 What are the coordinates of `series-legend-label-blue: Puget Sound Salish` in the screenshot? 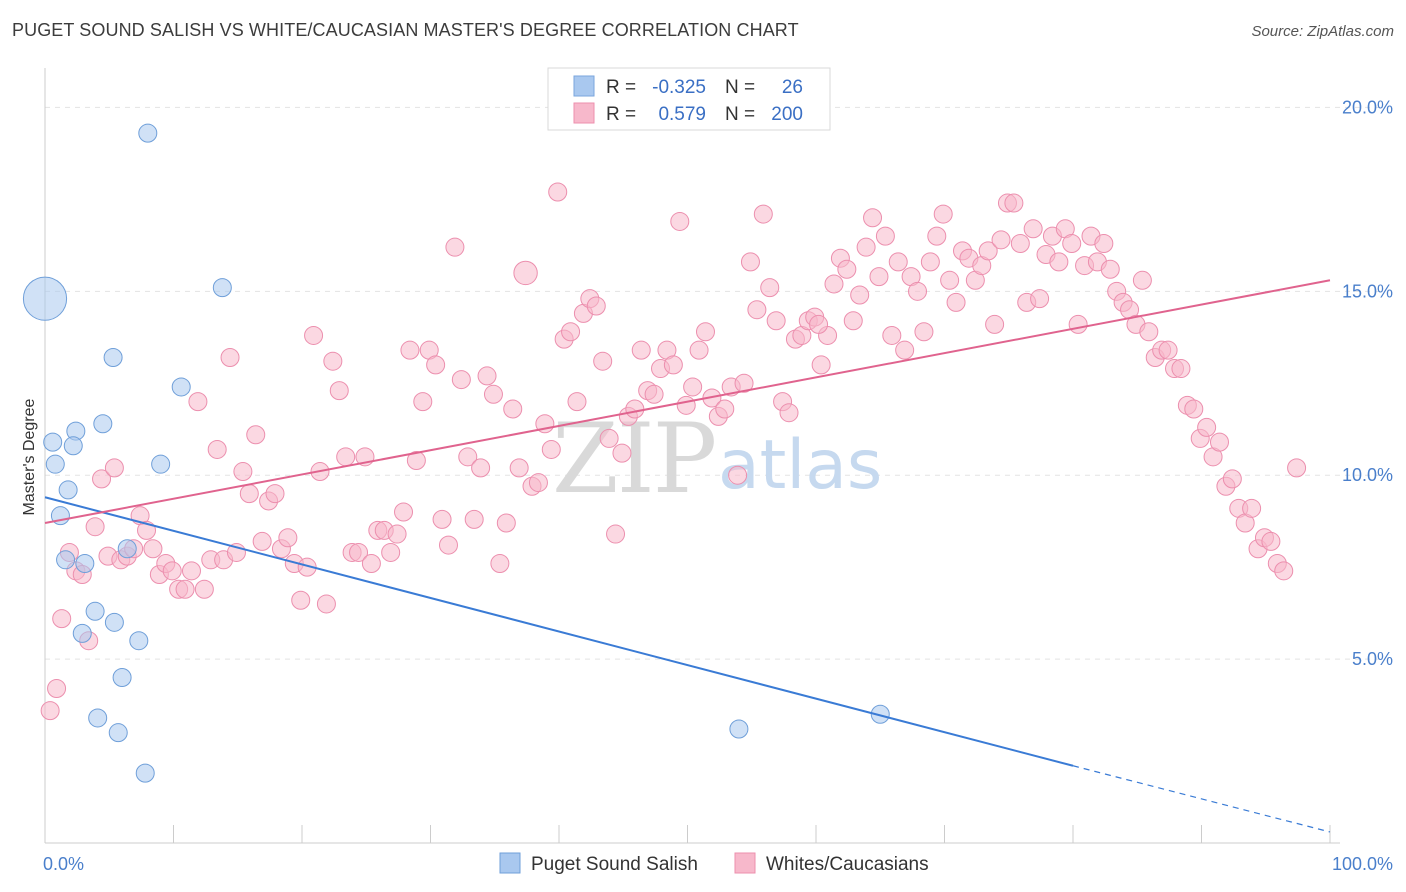 It's located at (614, 864).